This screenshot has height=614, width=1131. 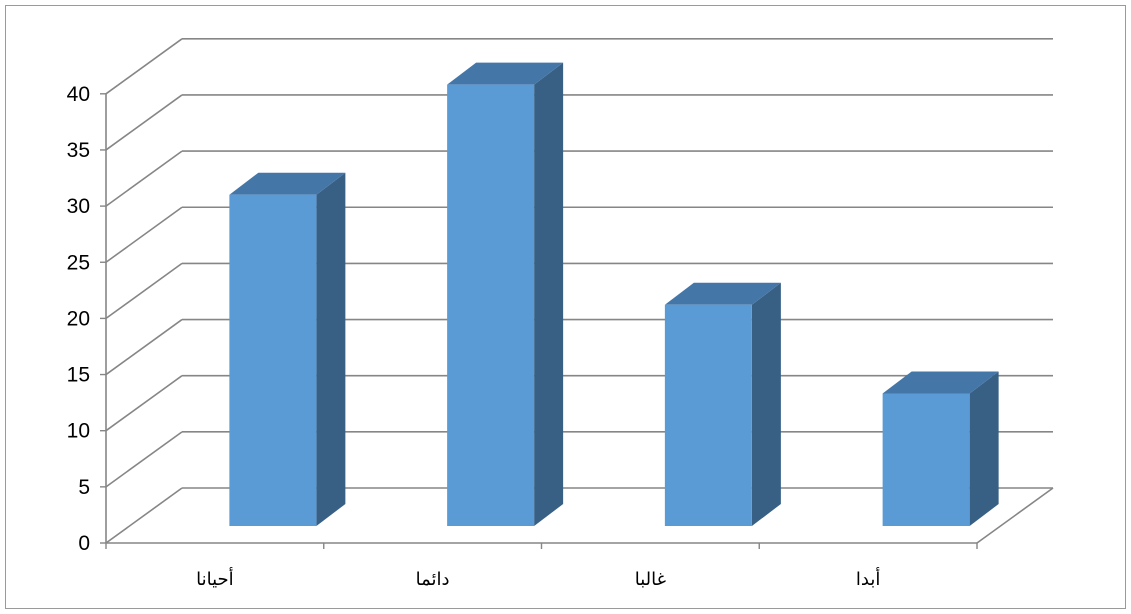 What do you see at coordinates (78, 206) in the screenshot?
I see `y-tick-label: 30` at bounding box center [78, 206].